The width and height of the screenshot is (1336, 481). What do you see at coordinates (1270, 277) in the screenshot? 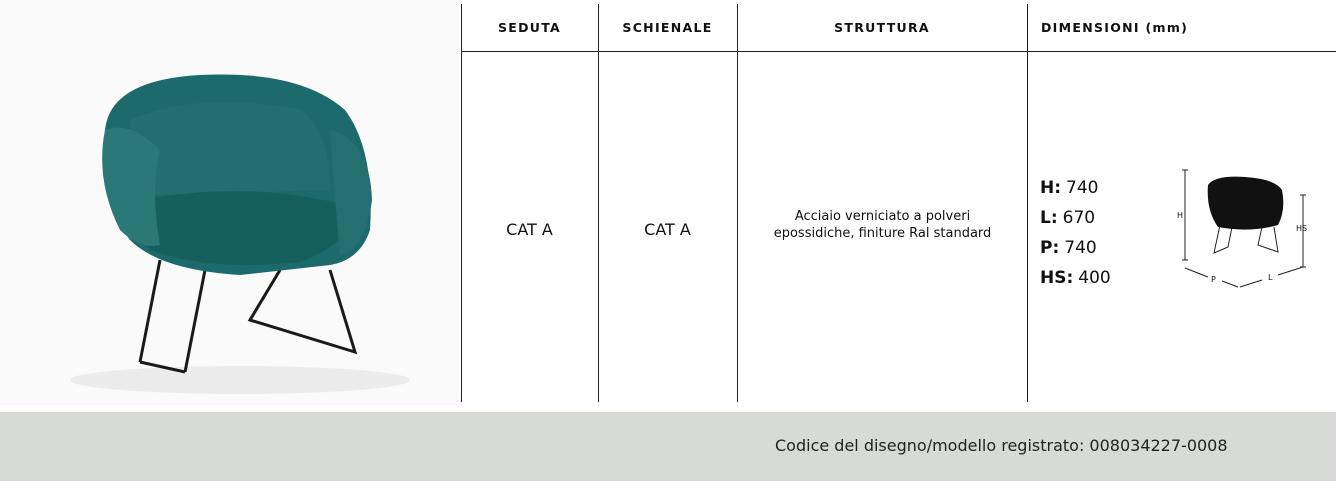
I see `diagram-label: L` at bounding box center [1270, 277].